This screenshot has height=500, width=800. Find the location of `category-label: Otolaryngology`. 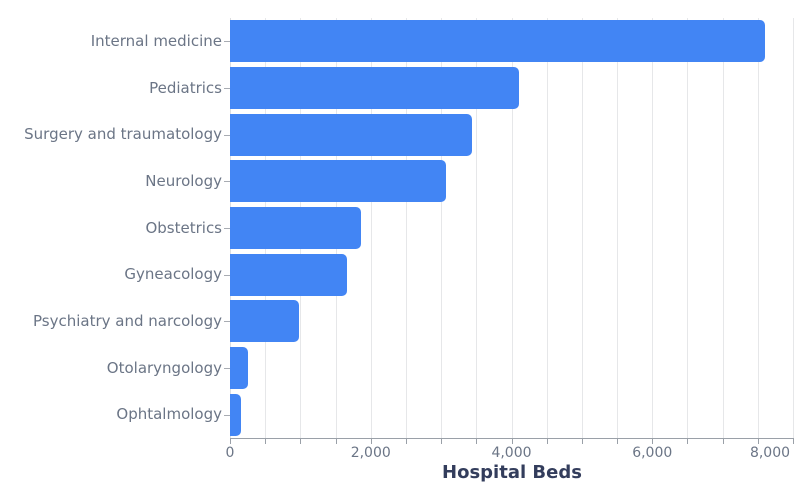

category-label: Otolaryngology is located at coordinates (164, 367).